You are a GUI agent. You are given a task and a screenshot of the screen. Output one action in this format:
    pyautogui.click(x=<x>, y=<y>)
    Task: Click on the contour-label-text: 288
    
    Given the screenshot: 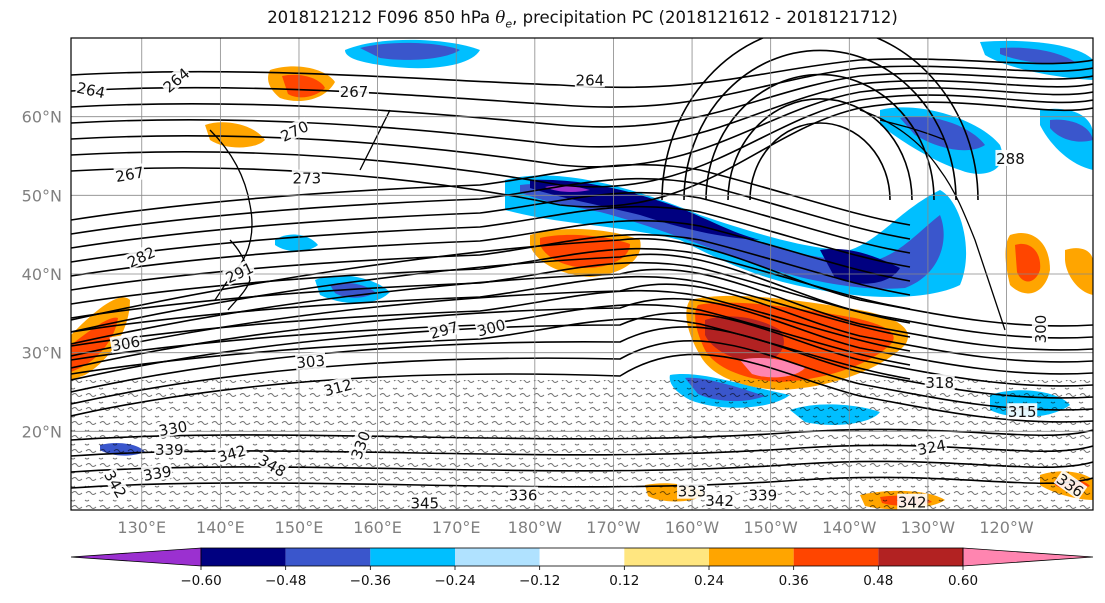 What is the action you would take?
    pyautogui.click(x=1010, y=159)
    